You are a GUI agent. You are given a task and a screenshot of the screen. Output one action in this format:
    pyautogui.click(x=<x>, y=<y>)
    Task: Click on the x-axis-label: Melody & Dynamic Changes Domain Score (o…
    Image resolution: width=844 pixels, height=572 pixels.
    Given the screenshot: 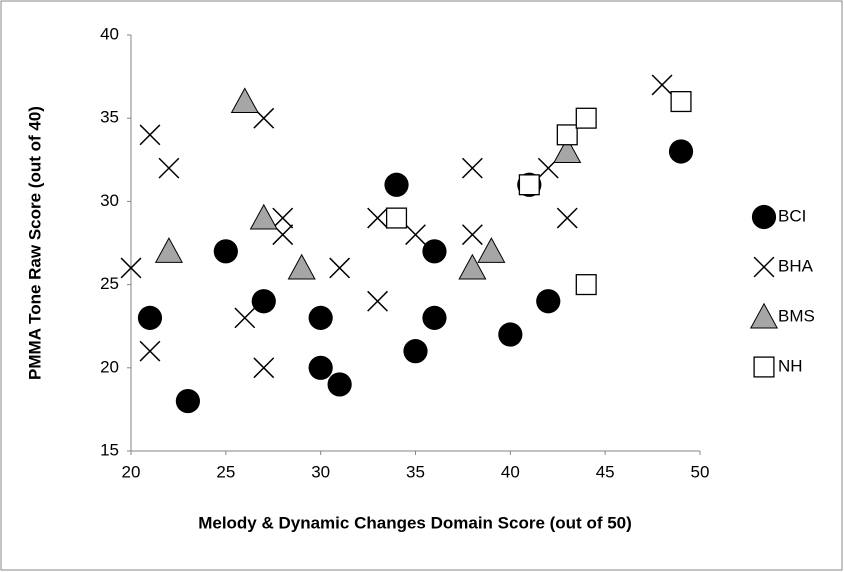 What is the action you would take?
    pyautogui.click(x=415, y=522)
    